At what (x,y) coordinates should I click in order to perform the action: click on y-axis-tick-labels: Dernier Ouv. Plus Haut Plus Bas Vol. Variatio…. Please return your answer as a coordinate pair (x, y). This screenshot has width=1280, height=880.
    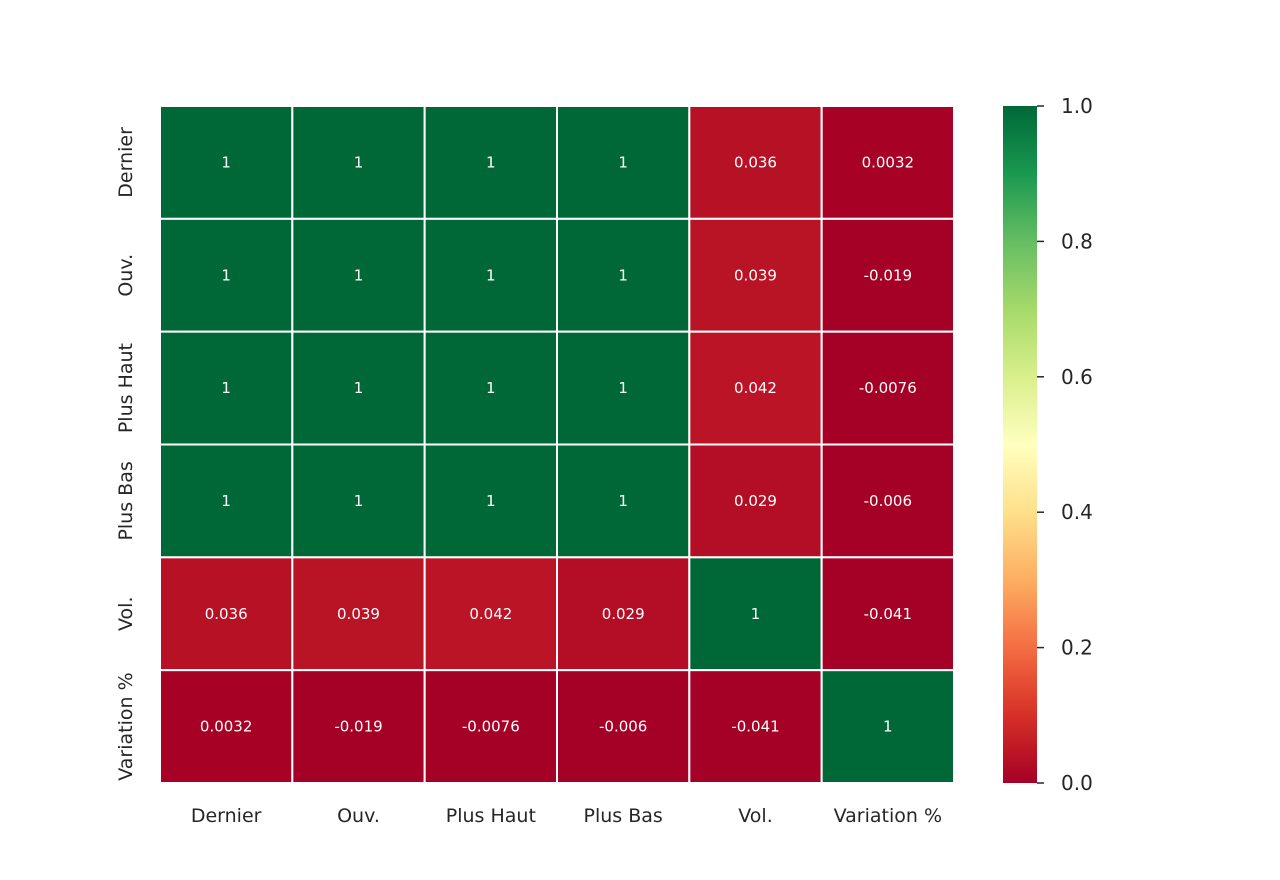
    Looking at the image, I should click on (126, 454).